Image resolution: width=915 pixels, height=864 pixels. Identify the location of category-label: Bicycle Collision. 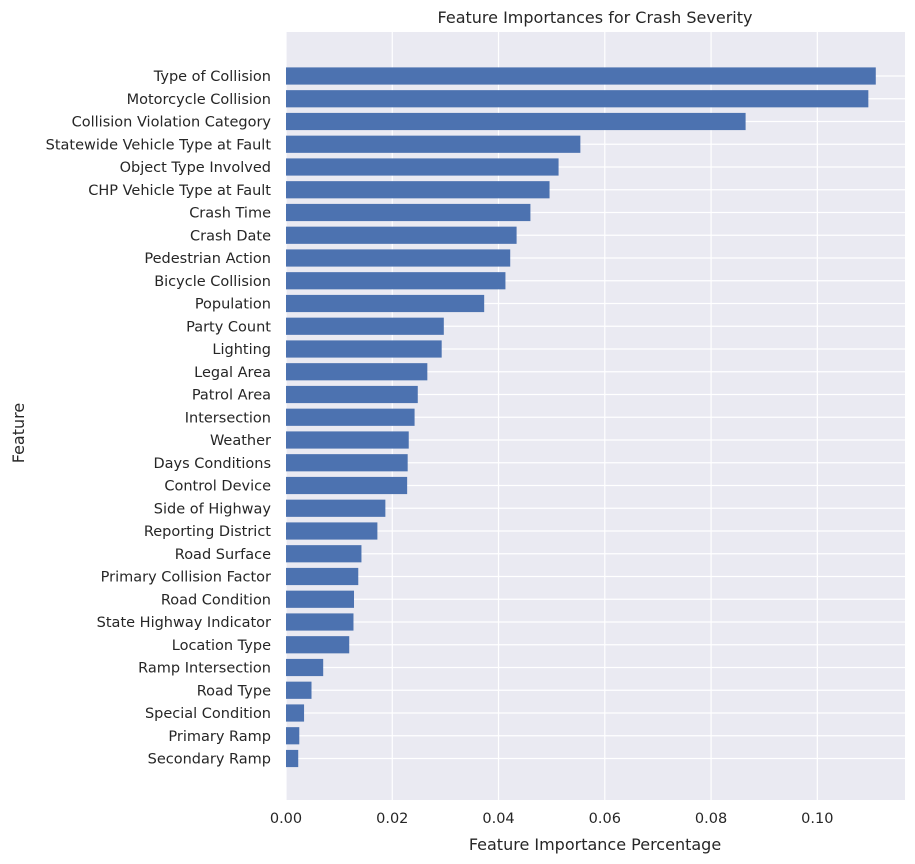
(212, 282).